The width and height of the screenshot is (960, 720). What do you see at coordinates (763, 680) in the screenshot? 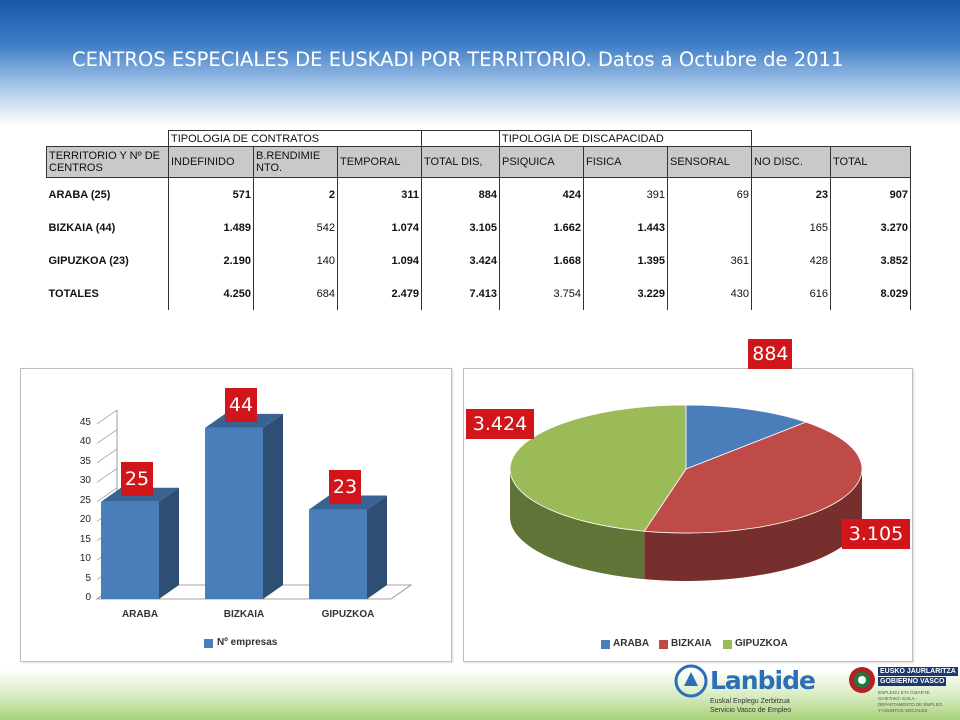
I see `lanbide-brand: Lanbide` at bounding box center [763, 680].